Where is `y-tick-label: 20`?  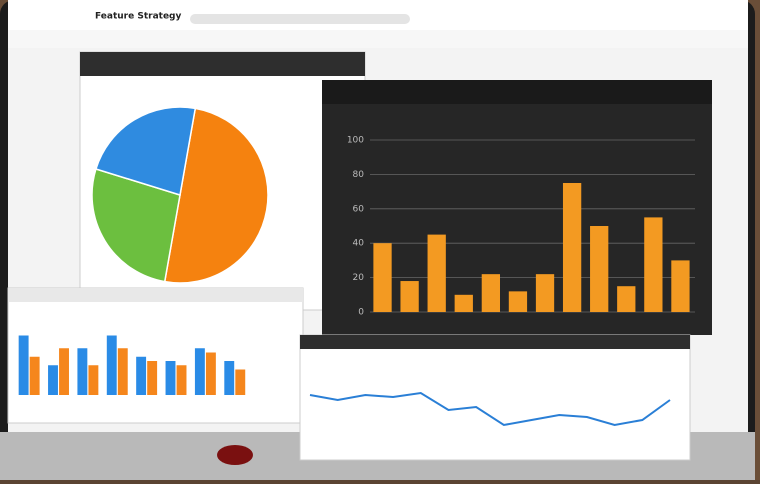
y-tick-label: 20 is located at coordinates (359, 278).